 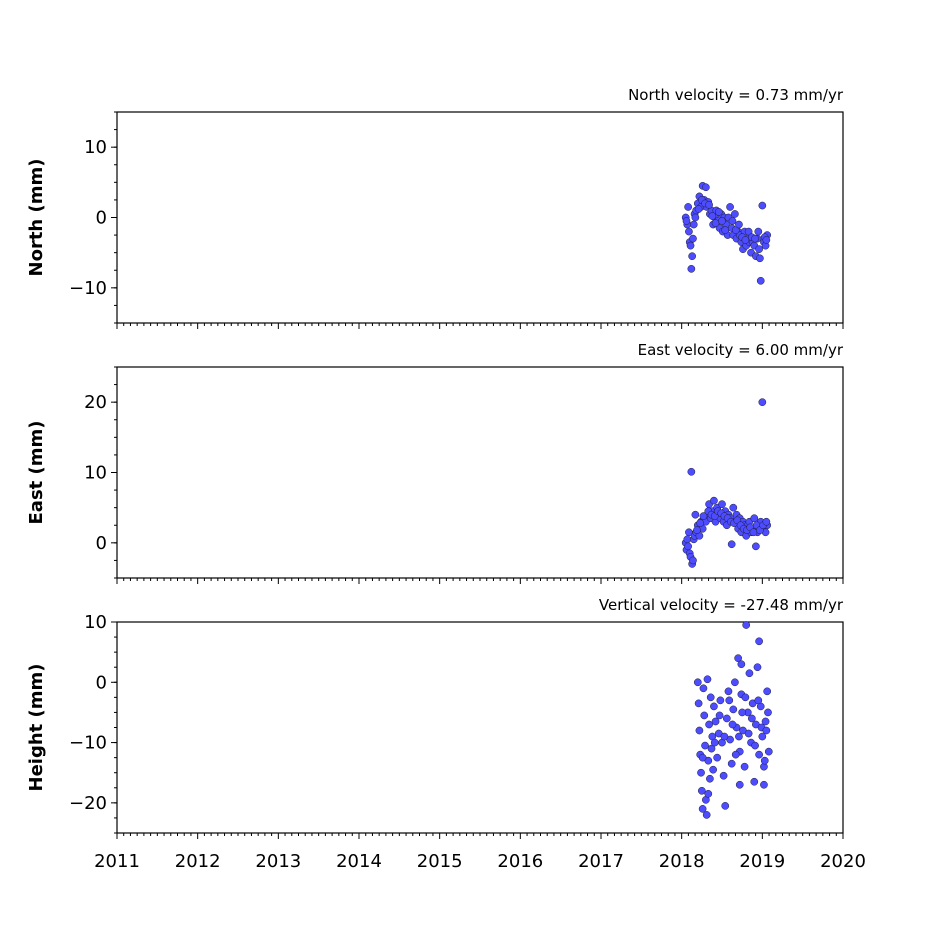 What do you see at coordinates (721, 605) in the screenshot?
I see `height-velocity-title: Vertical velocity = -27.48 mm/yr` at bounding box center [721, 605].